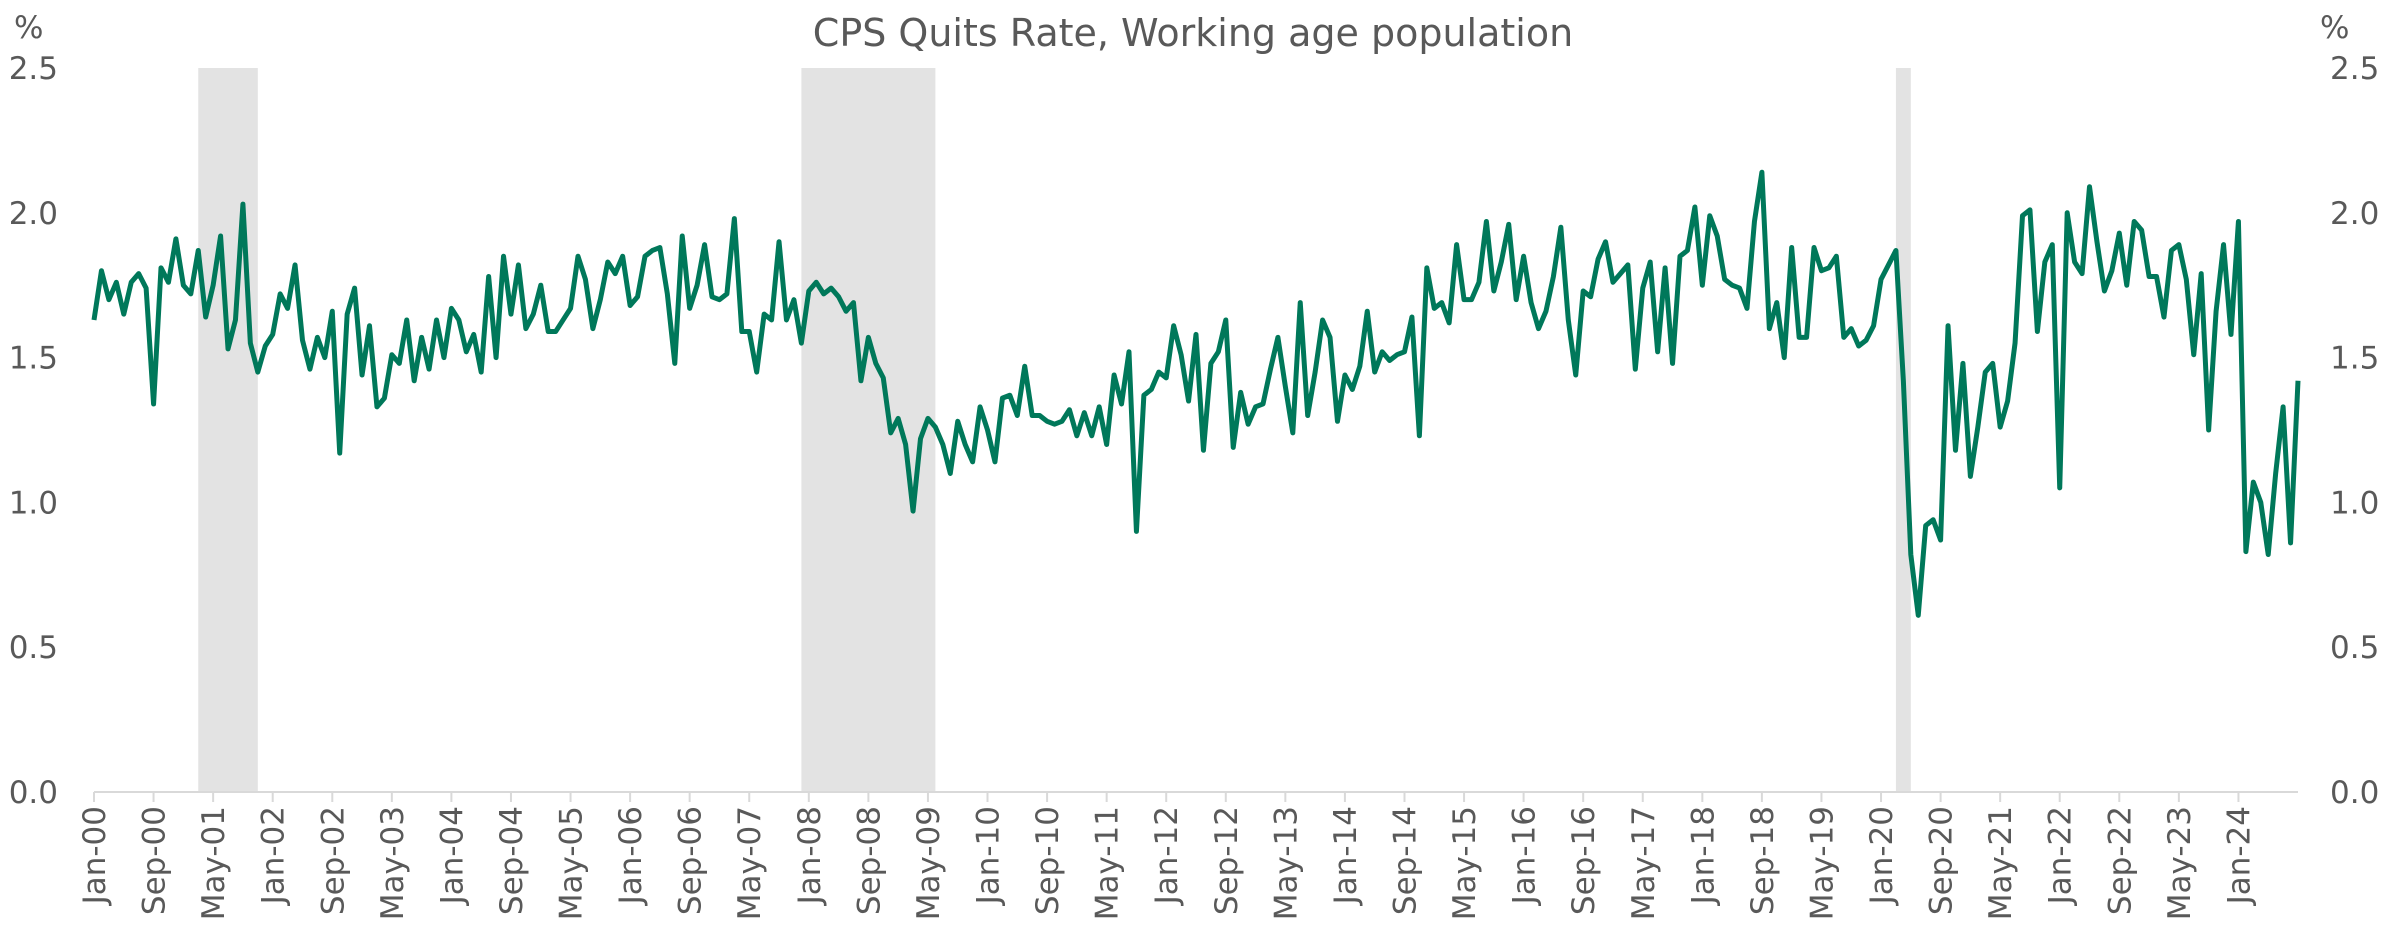  What do you see at coordinates (1167, 856) in the screenshot?
I see `x-tick-label: Jan-12` at bounding box center [1167, 856].